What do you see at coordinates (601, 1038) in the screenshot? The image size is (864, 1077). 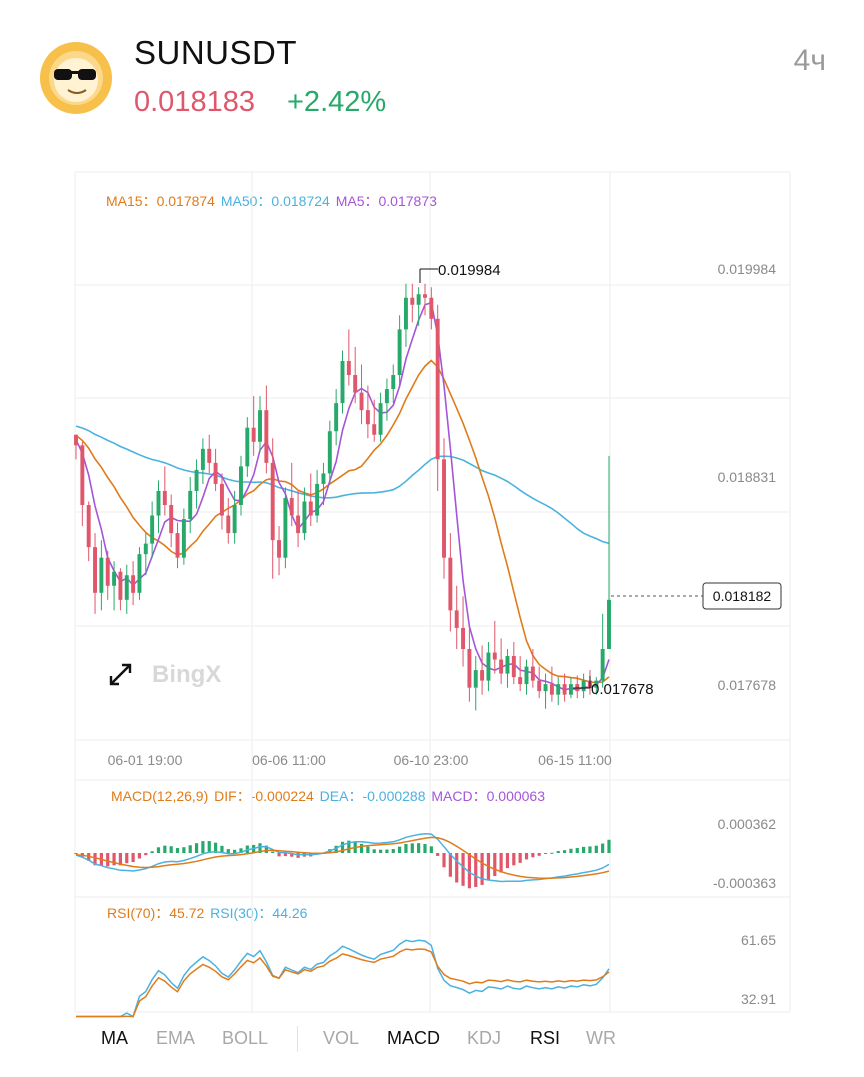 I see `tab-wr: WR` at bounding box center [601, 1038].